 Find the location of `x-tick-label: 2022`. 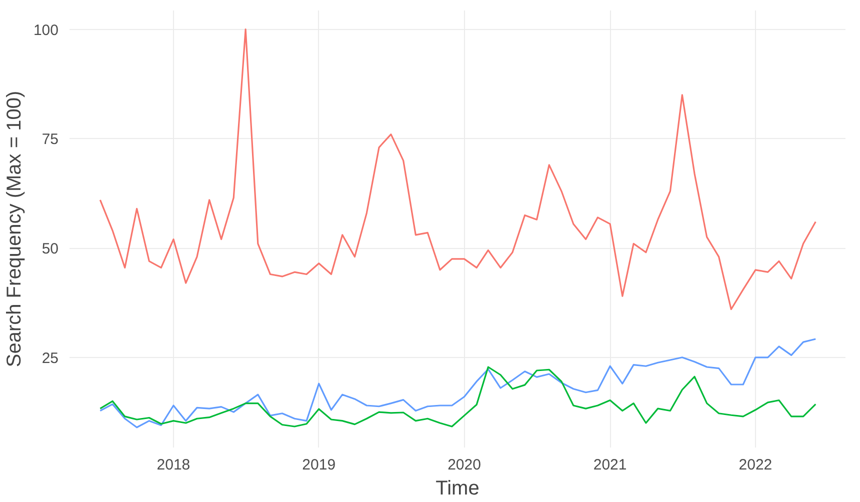

x-tick-label: 2022 is located at coordinates (755, 465).